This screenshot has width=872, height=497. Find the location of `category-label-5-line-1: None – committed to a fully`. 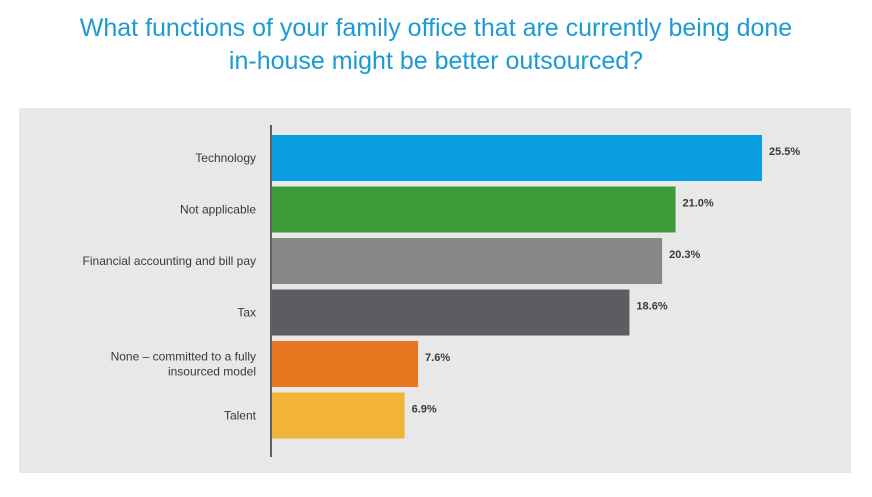

category-label-5-line-1: None – committed to a fully is located at coordinates (183, 357).